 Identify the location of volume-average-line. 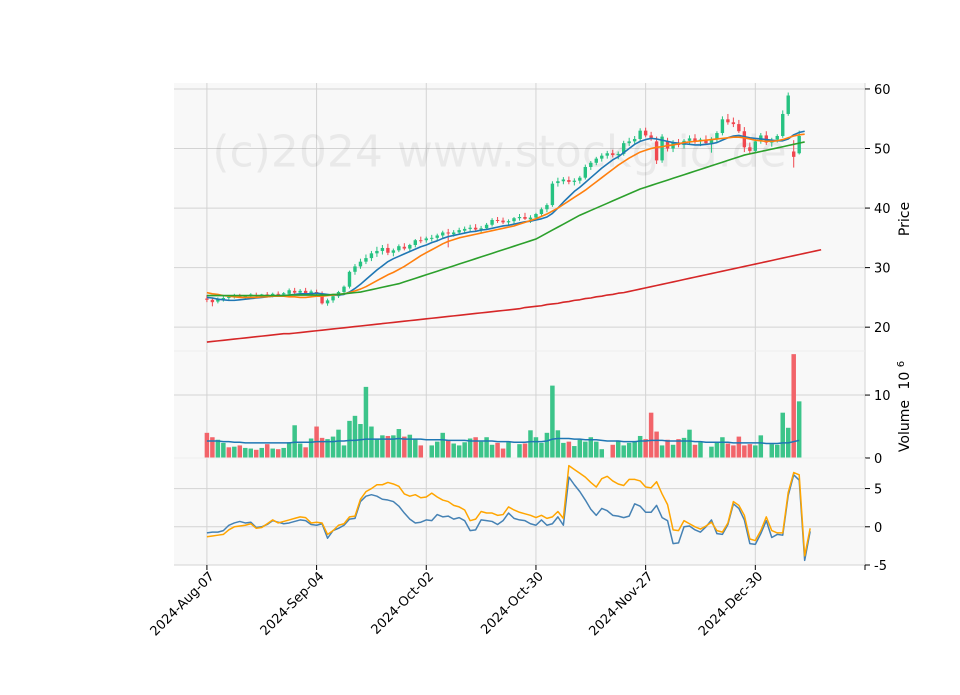
(503, 441).